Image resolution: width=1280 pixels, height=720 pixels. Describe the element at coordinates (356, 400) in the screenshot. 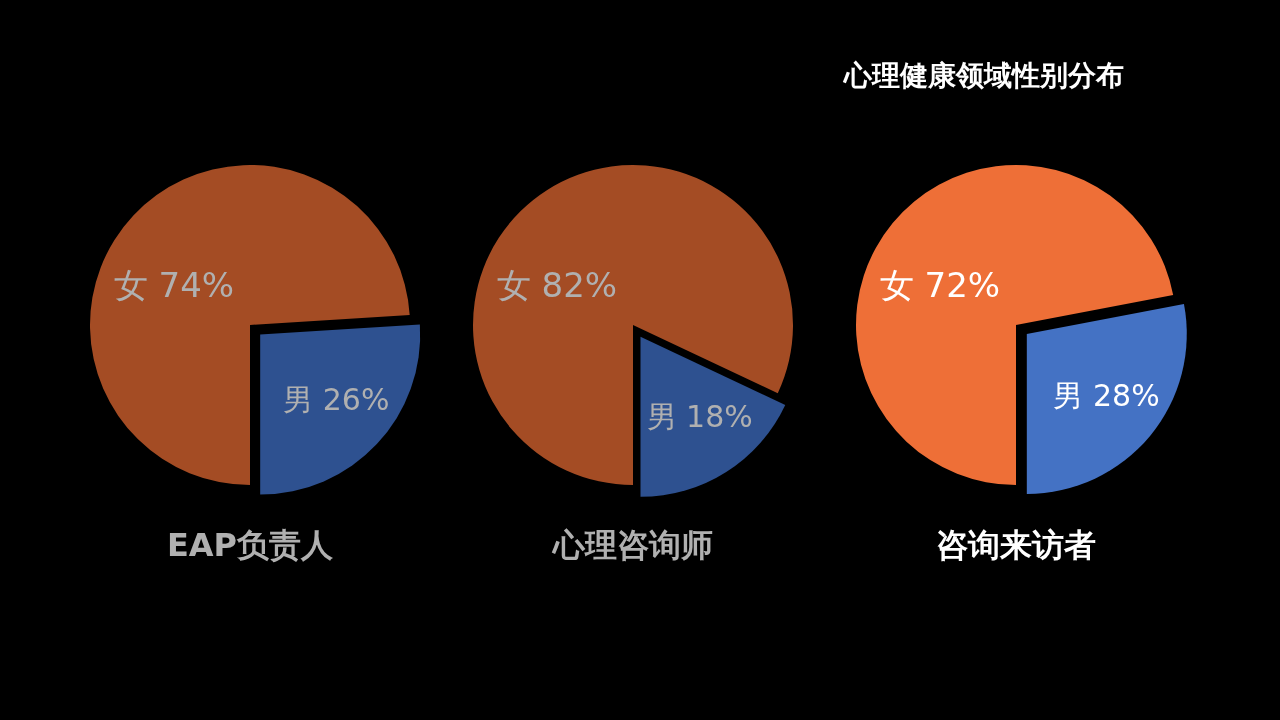

I see `data-label: 26%` at that location.